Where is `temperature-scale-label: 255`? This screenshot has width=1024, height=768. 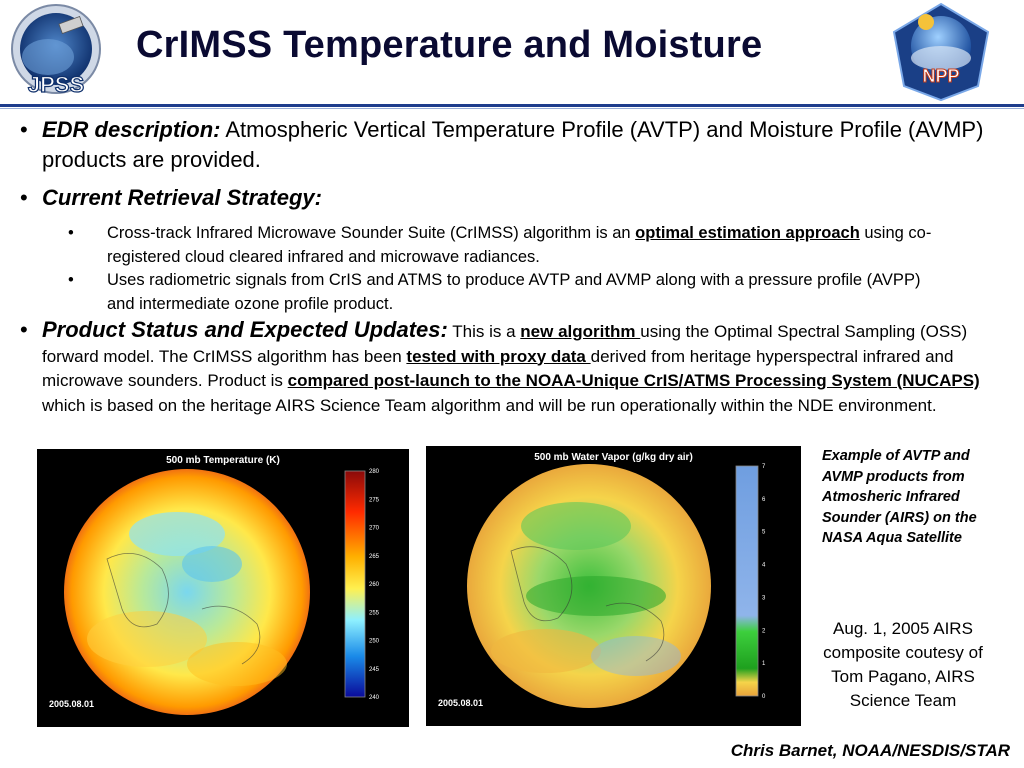
temperature-scale-label: 255 is located at coordinates (374, 613).